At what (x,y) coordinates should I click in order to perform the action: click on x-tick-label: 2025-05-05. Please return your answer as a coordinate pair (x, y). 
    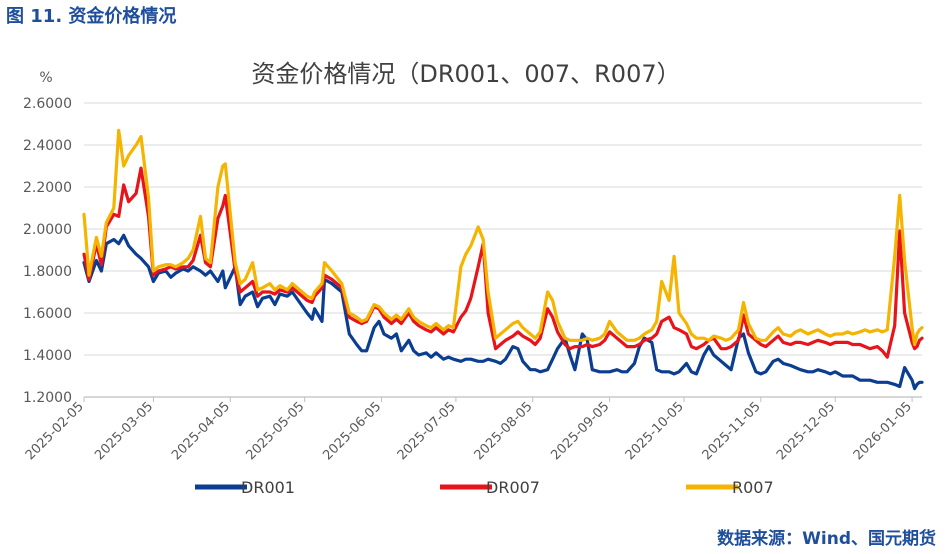
    Looking at the image, I should click on (275, 431).